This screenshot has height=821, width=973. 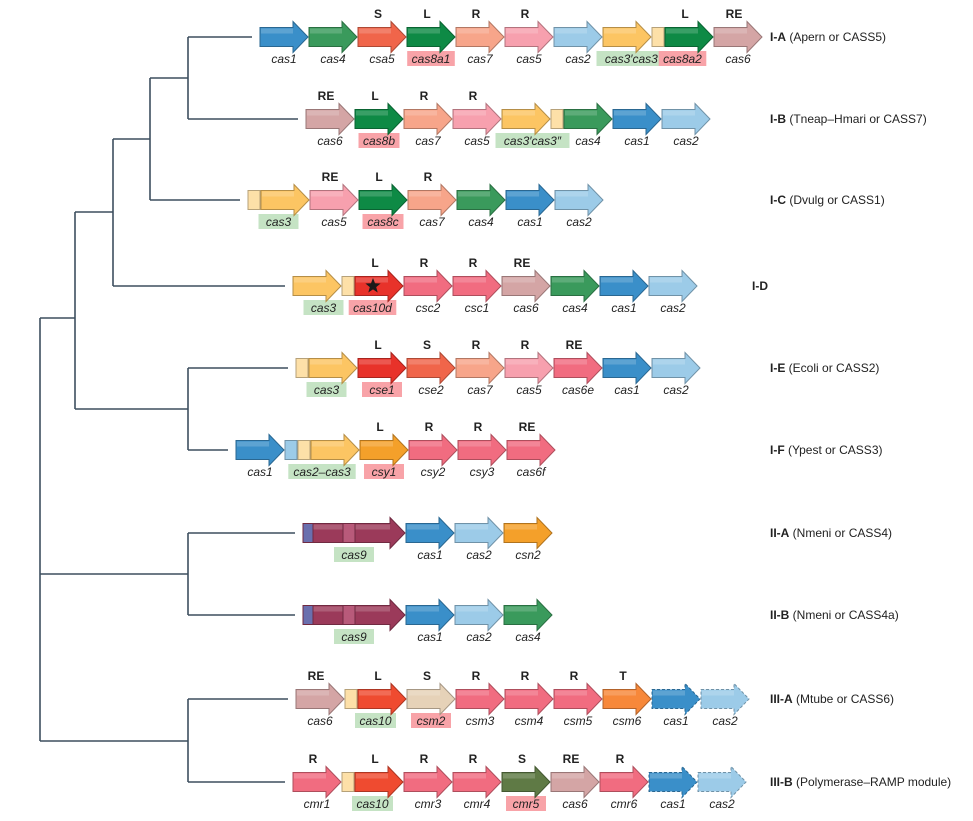 What do you see at coordinates (824, 368) in the screenshot?
I see `operon-type-label: I-E (Ecoli or CASS2)` at bounding box center [824, 368].